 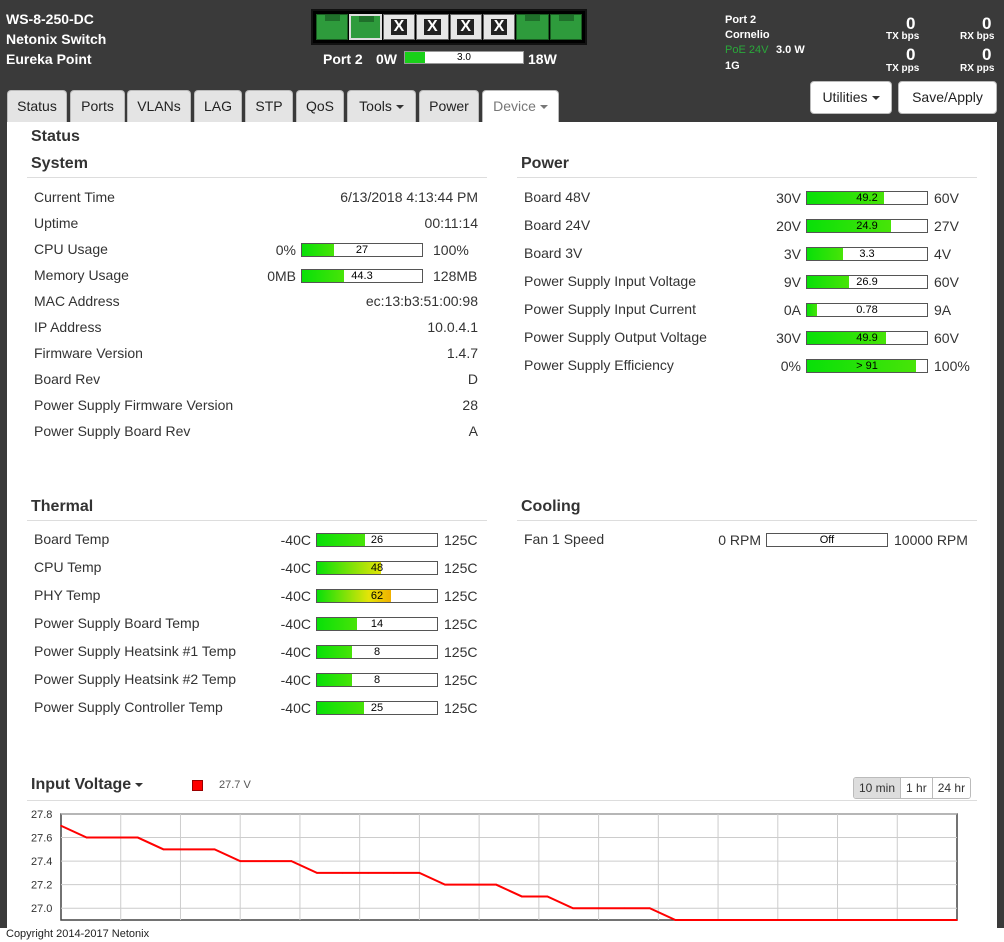 I want to click on tab-stp: STP, so click(x=269, y=106).